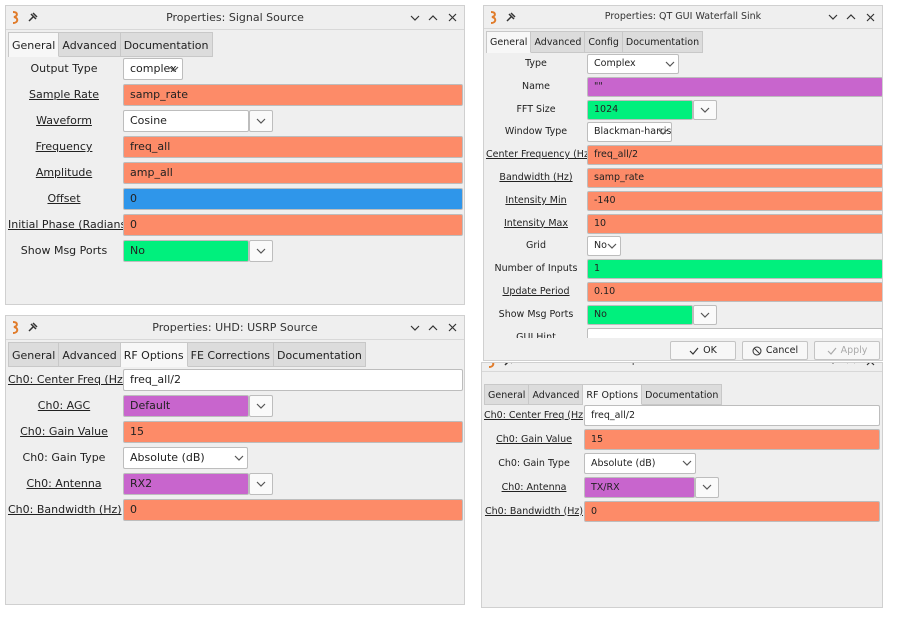 Image resolution: width=900 pixels, height=626 pixels. I want to click on field-value, so click(734, 332).